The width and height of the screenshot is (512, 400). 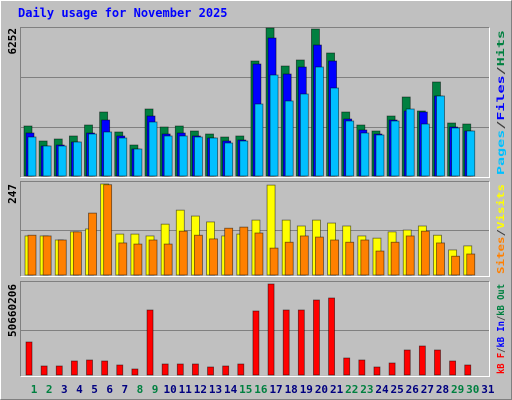 What do you see at coordinates (215, 389) in the screenshot?
I see `x-tick-label: 13` at bounding box center [215, 389].